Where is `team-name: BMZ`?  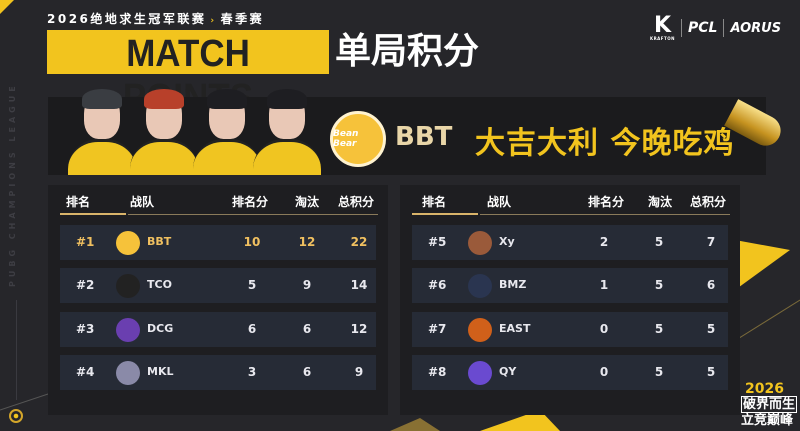 team-name: BMZ is located at coordinates (513, 284).